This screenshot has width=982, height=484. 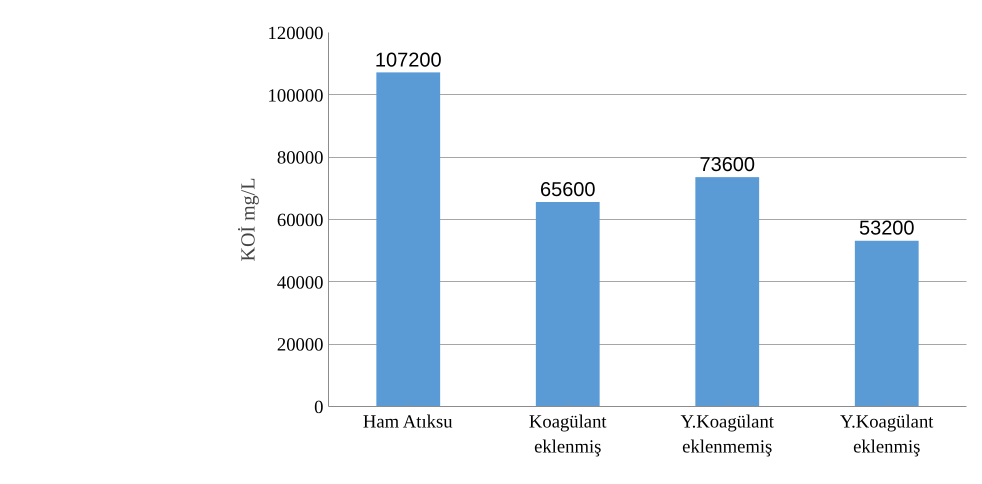 What do you see at coordinates (408, 422) in the screenshot?
I see `x-tick-label: Ham Atıksu` at bounding box center [408, 422].